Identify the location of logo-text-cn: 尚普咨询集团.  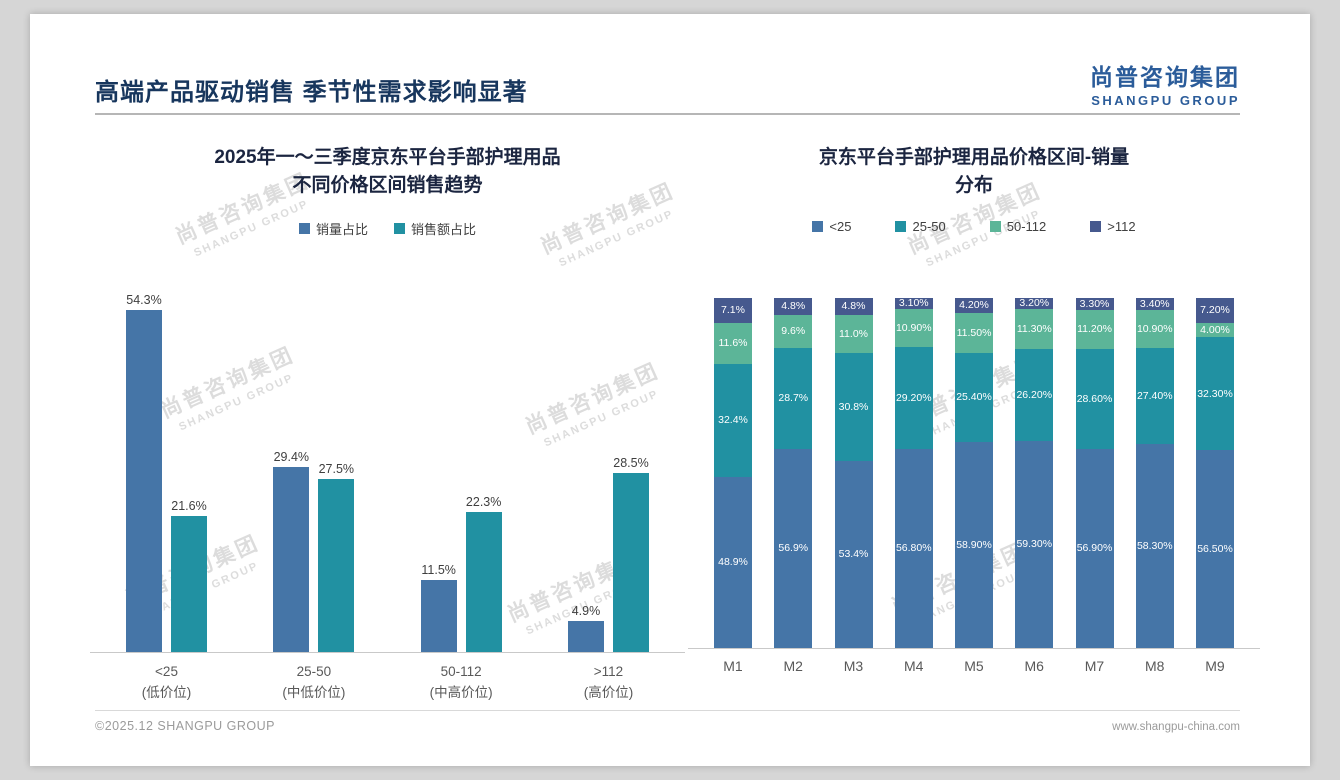
(1165, 77).